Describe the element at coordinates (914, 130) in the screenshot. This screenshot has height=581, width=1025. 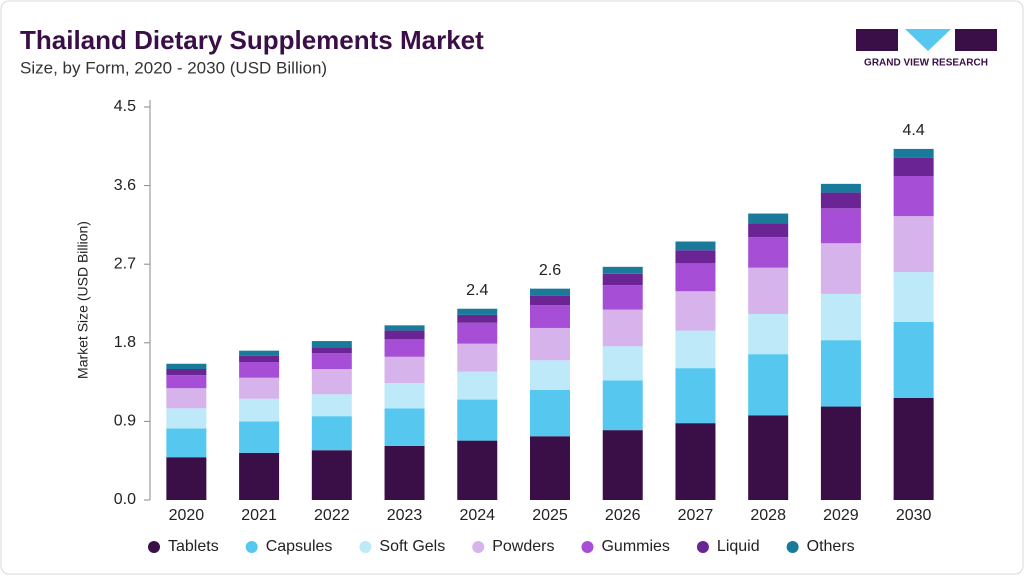
I see `total-label: 4.4` at that location.